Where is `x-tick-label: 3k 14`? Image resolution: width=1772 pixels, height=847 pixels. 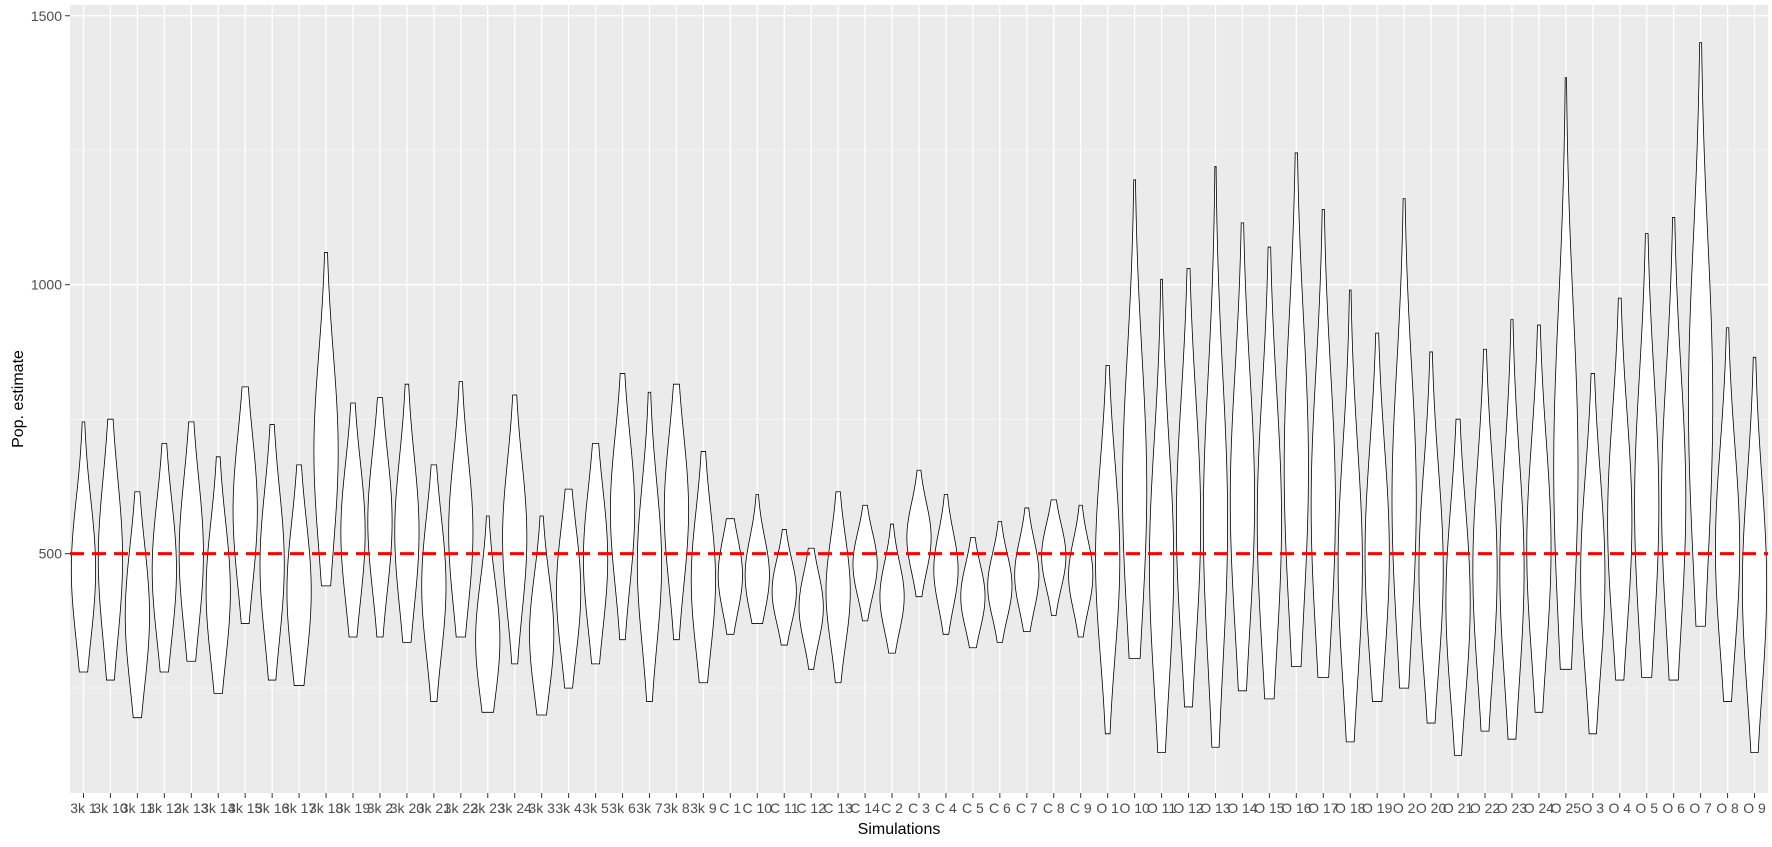 x-tick-label: 3k 14 is located at coordinates (218, 808).